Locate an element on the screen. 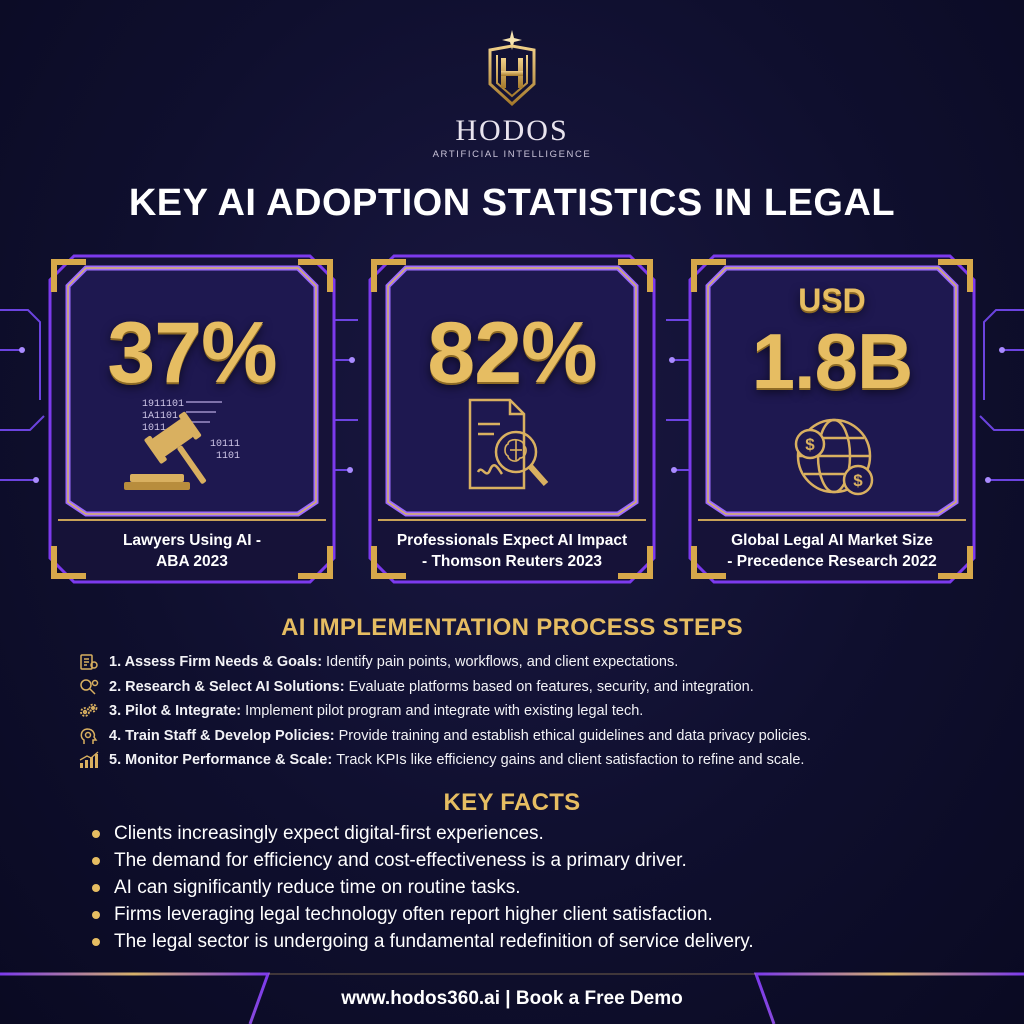  document-brain-magnifier-icon is located at coordinates (508, 444).